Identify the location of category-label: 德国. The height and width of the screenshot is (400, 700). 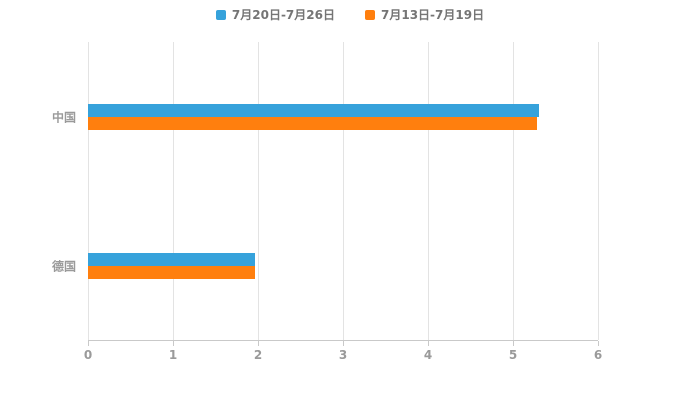
(63, 266).